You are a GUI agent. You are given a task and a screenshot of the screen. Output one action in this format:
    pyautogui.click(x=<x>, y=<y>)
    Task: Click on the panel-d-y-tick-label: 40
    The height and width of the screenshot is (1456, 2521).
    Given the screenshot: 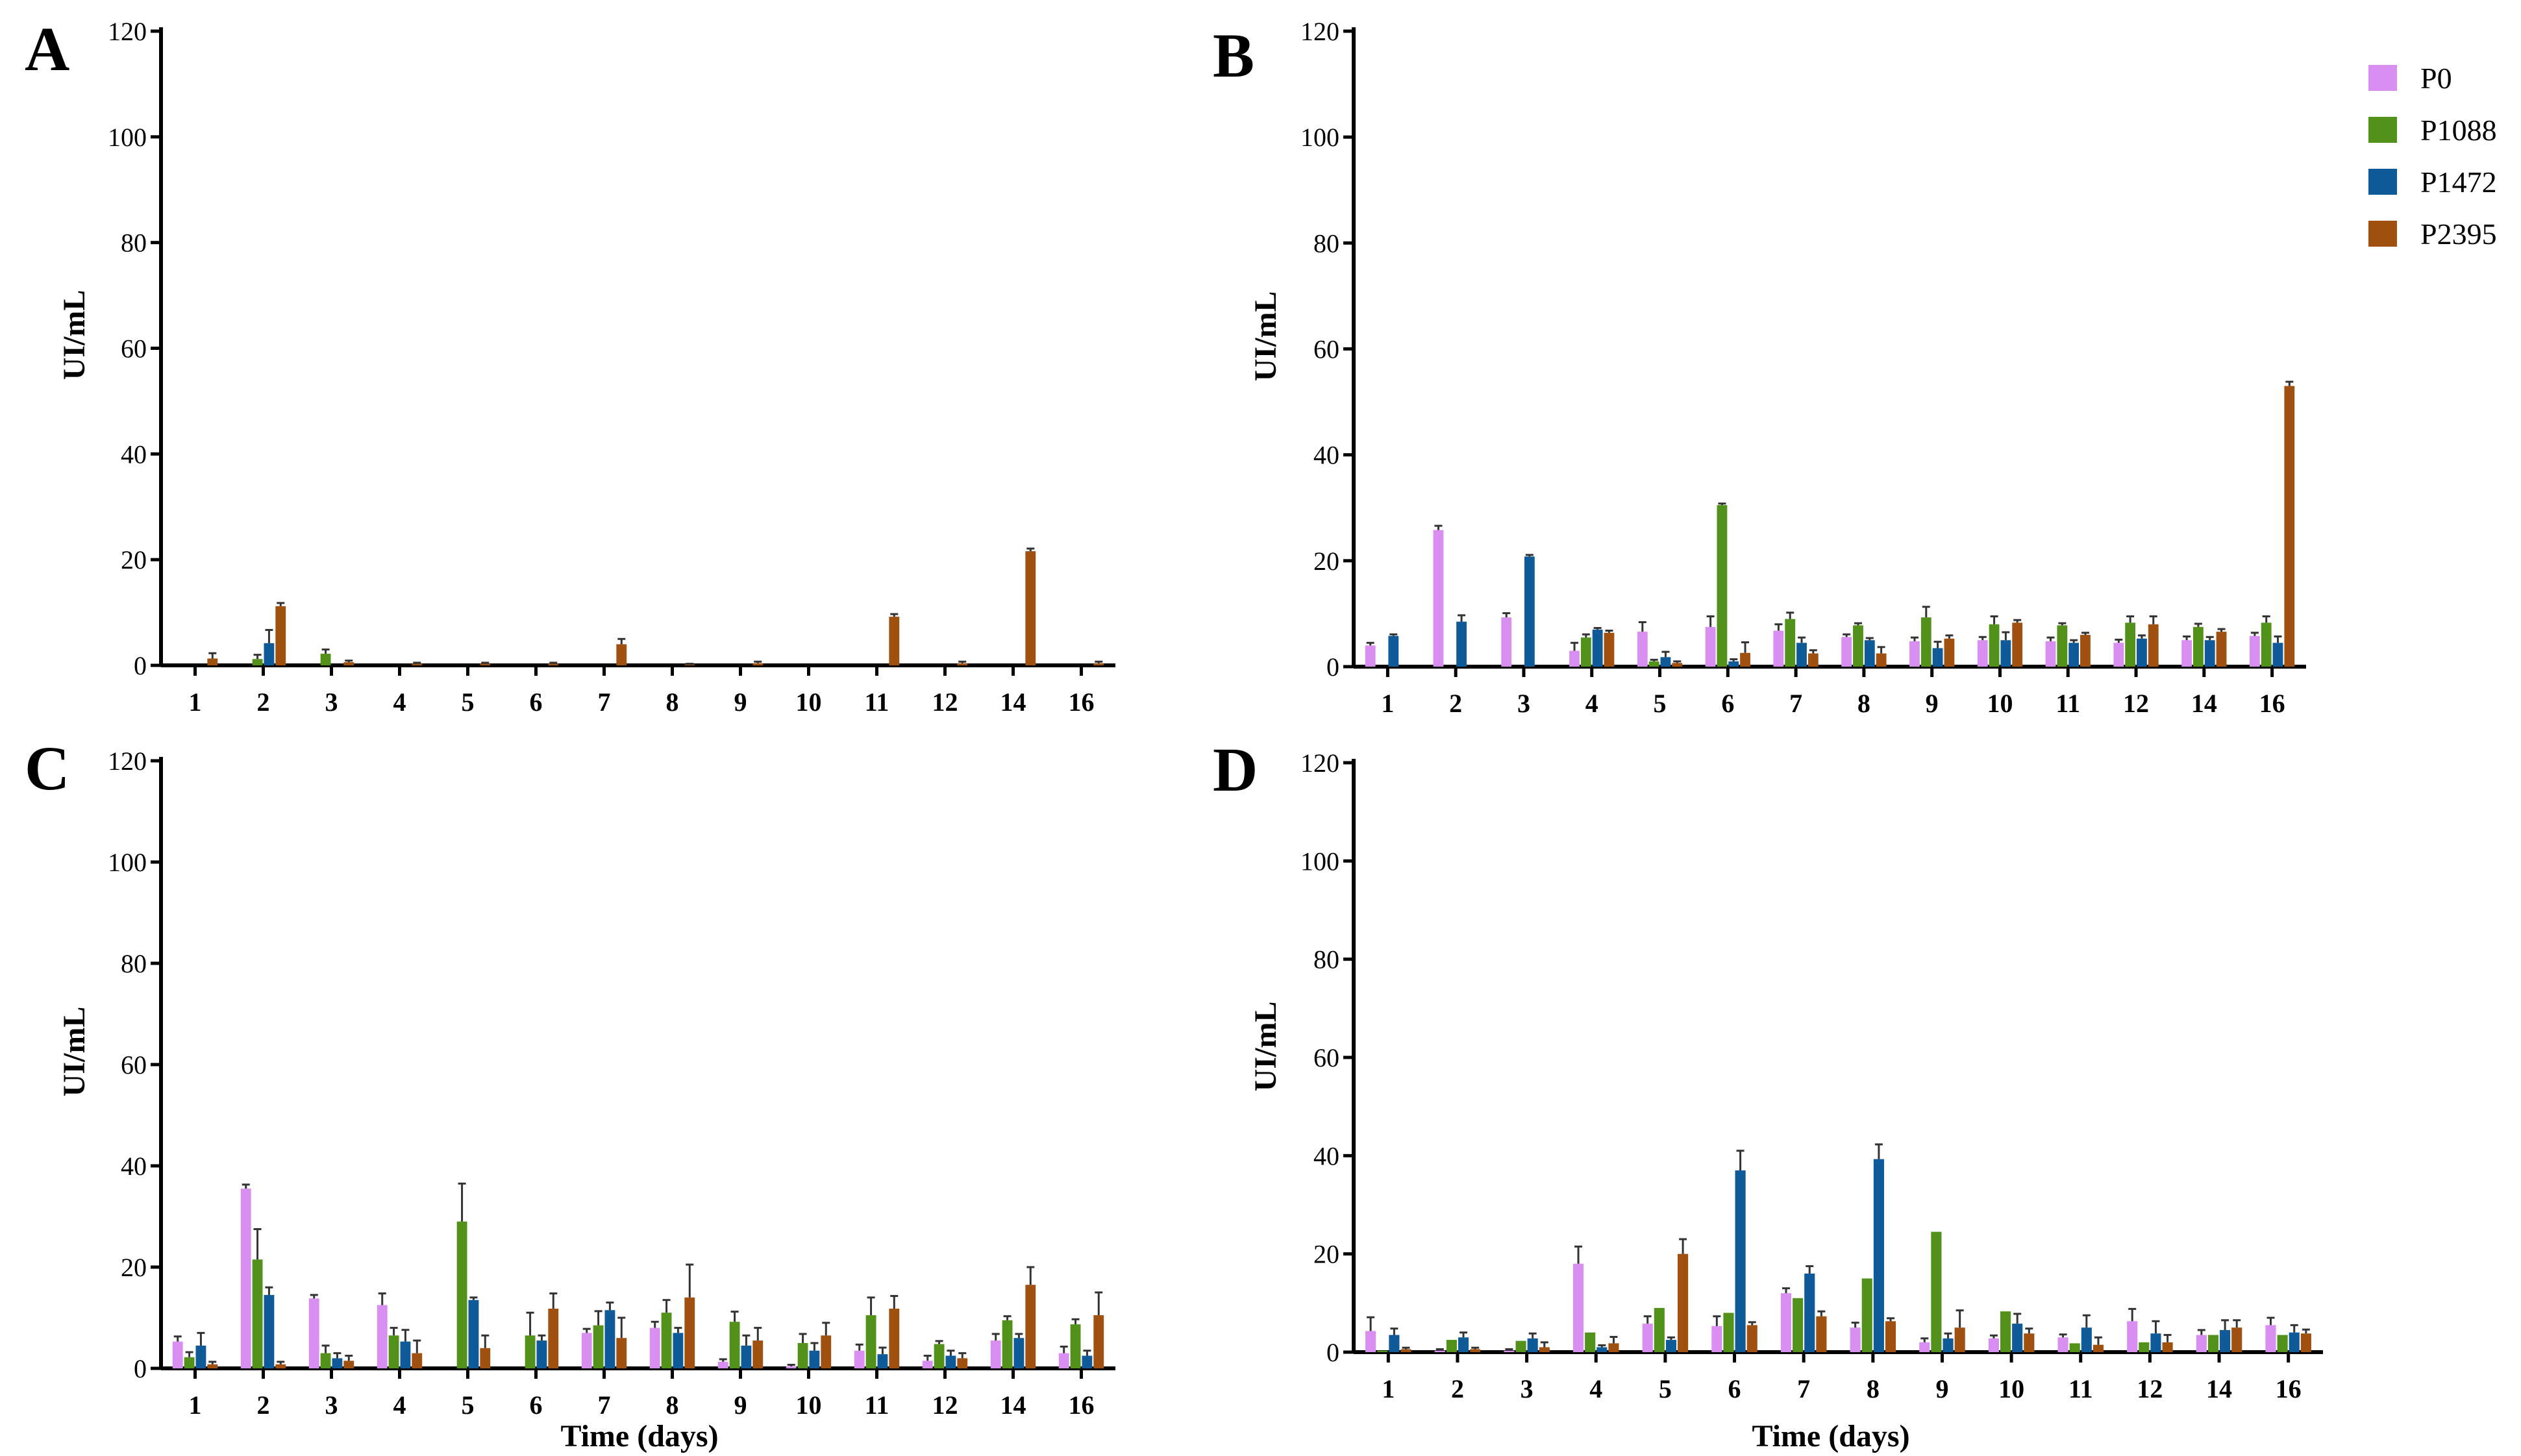 What is the action you would take?
    pyautogui.click(x=1326, y=1155)
    